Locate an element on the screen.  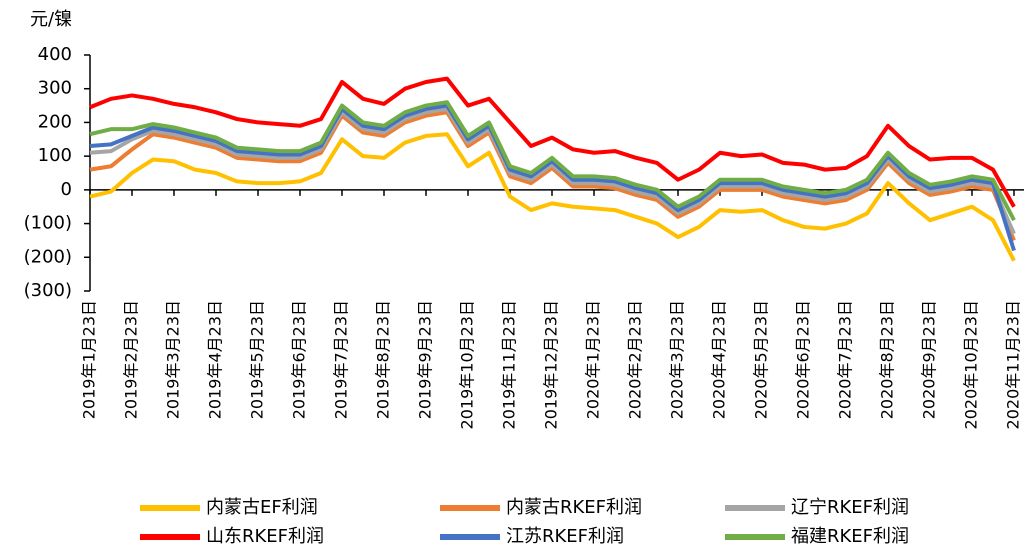
legend-label: 内蒙古EF利润 is located at coordinates (262, 507).